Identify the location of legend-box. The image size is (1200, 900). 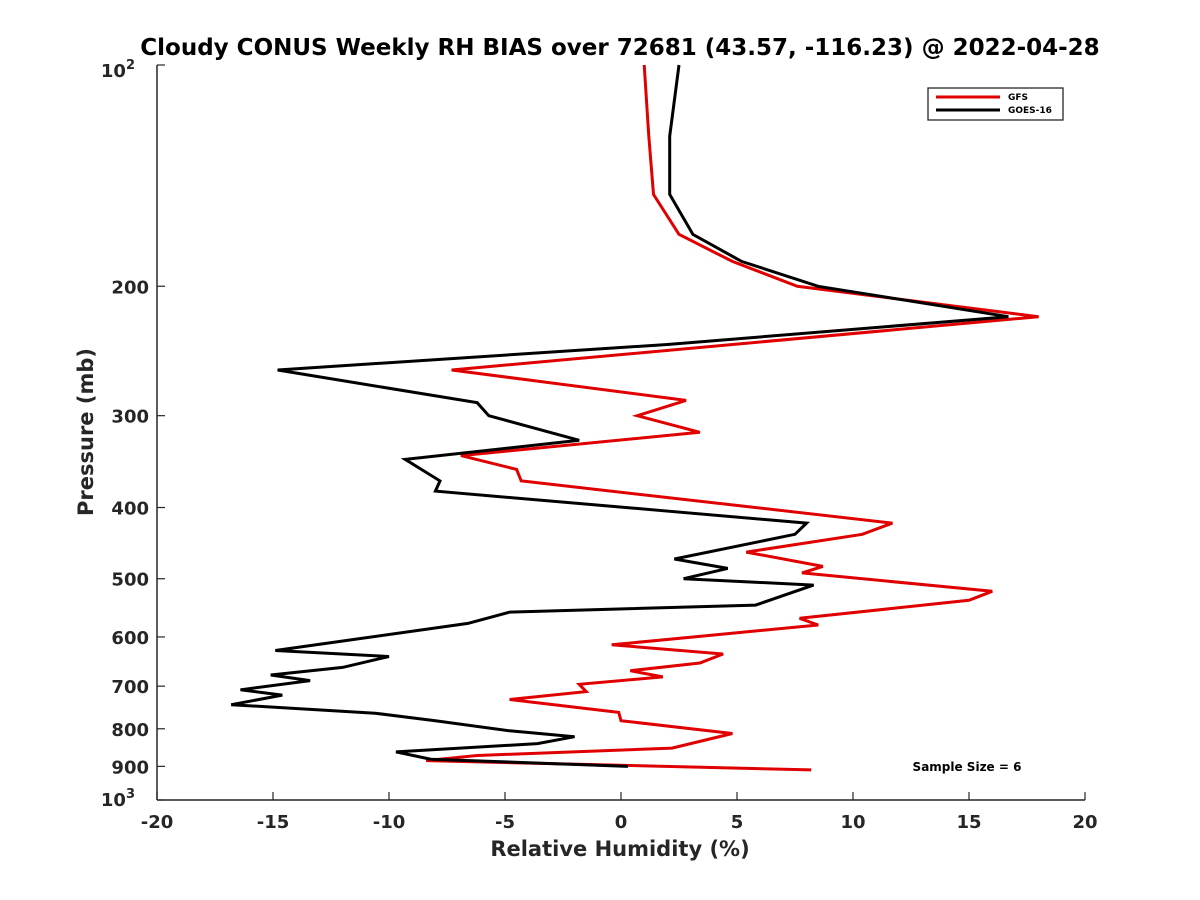
(995, 104).